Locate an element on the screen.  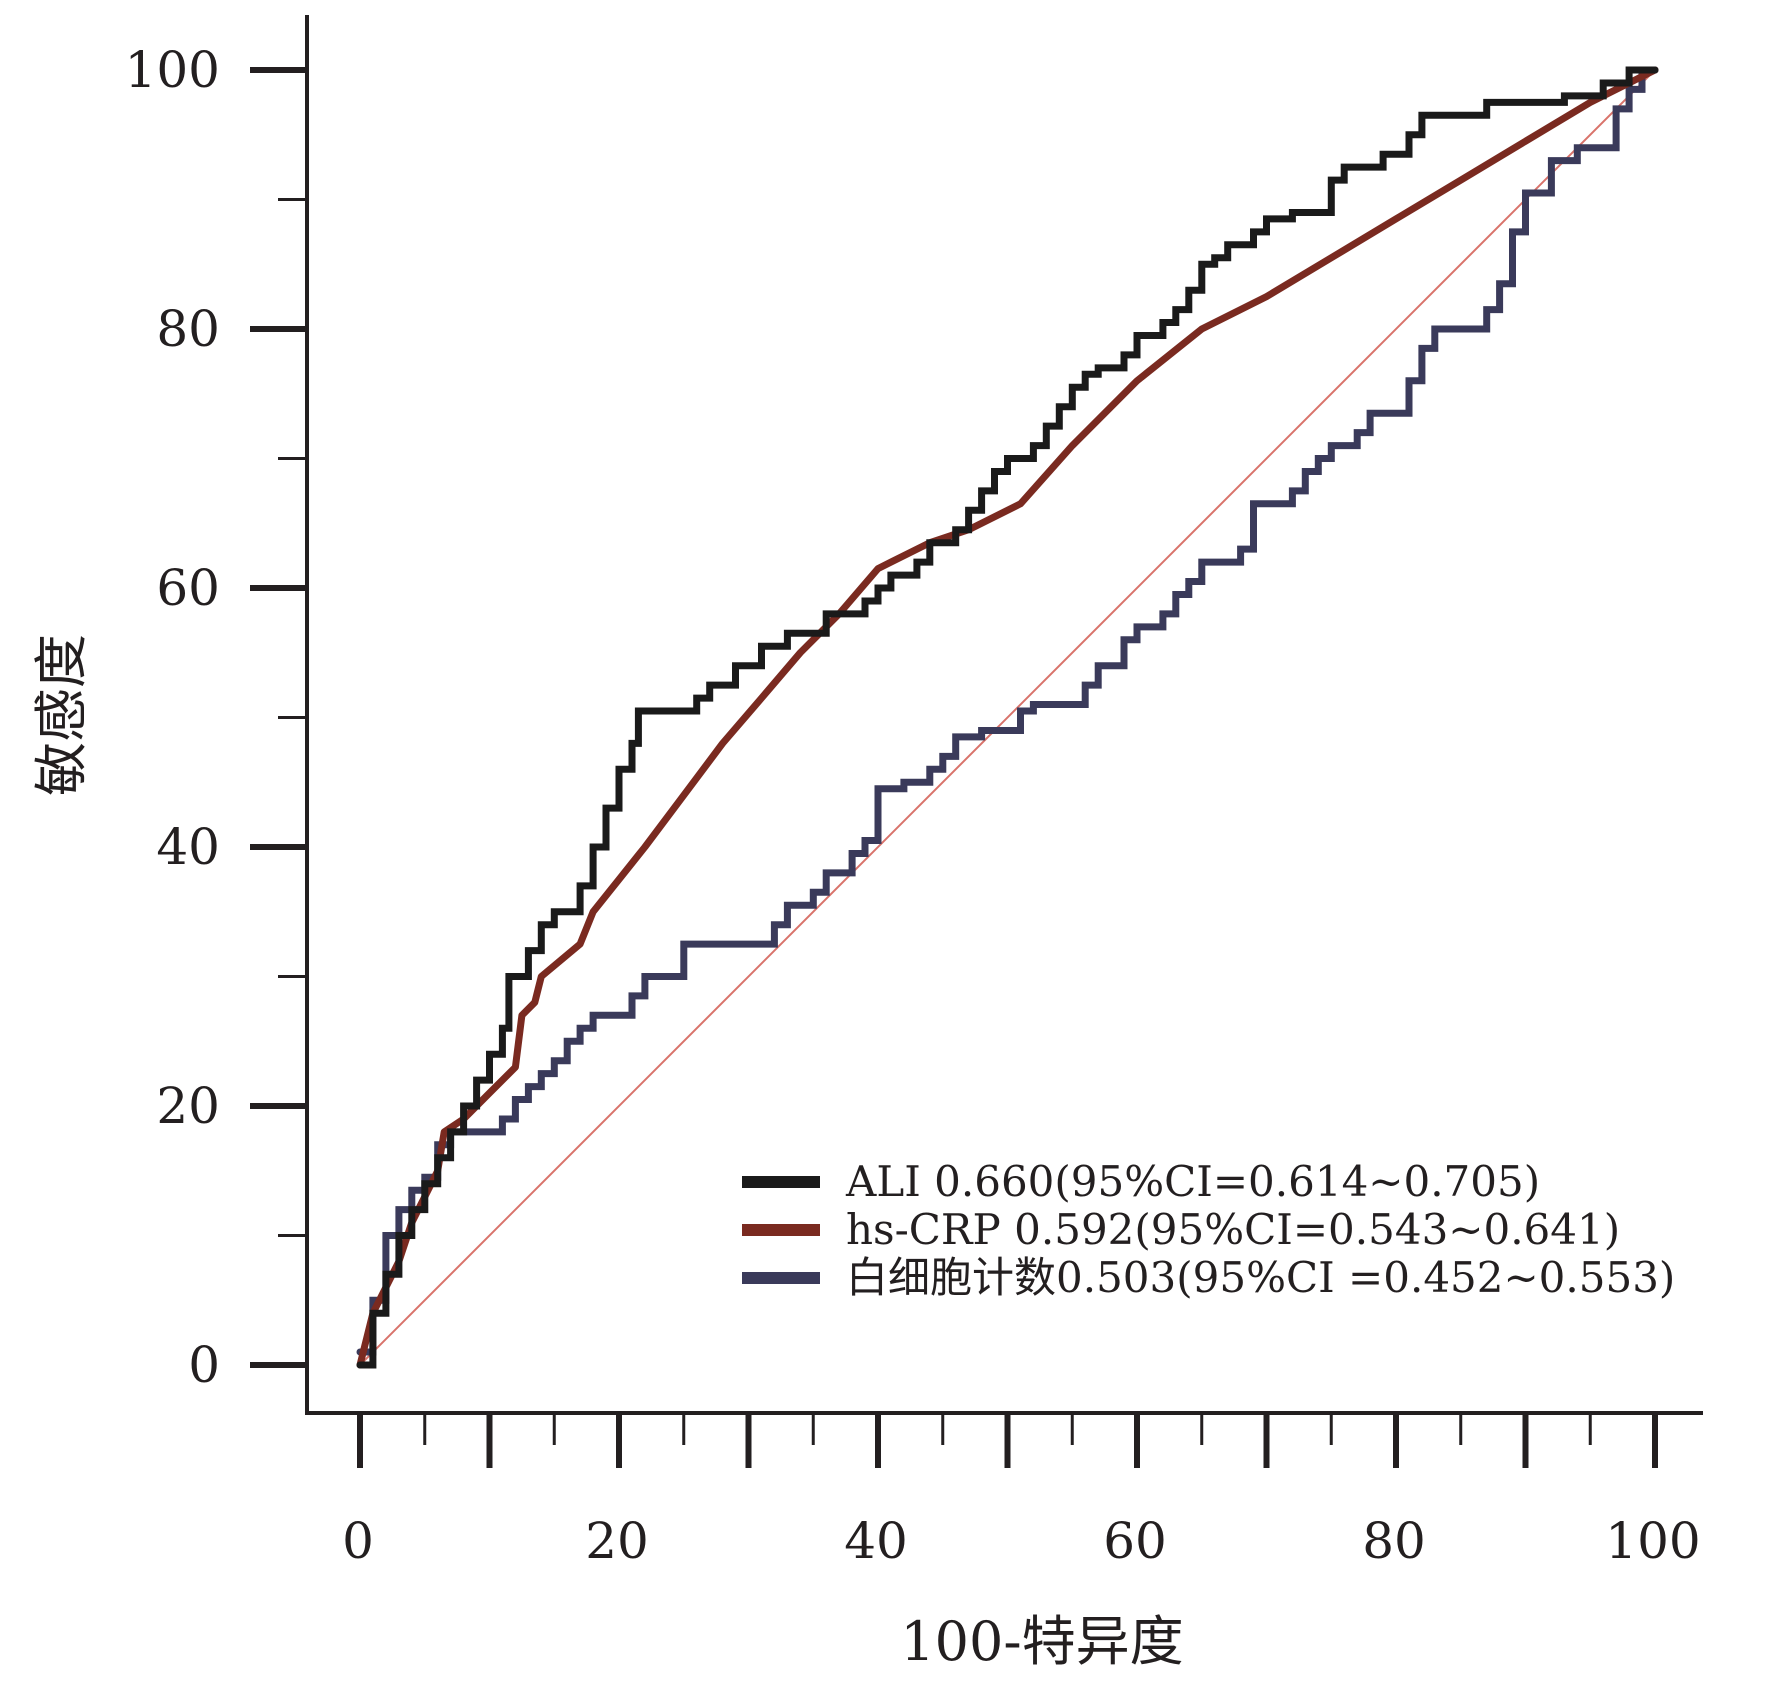
x-tick-label: 20 is located at coordinates (617, 1541).